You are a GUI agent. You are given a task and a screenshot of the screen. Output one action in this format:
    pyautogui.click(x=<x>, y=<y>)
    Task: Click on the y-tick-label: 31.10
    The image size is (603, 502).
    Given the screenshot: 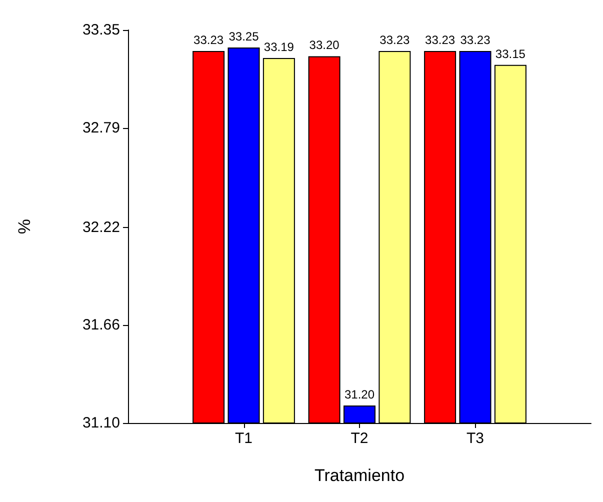 What is the action you would take?
    pyautogui.click(x=101, y=423)
    